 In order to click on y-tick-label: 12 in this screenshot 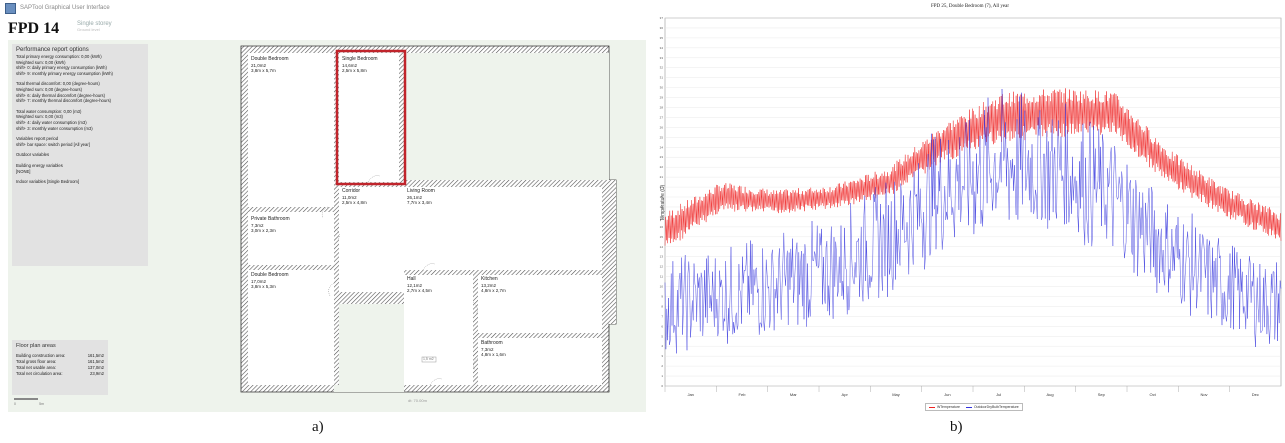, I will do `click(662, 267)`.